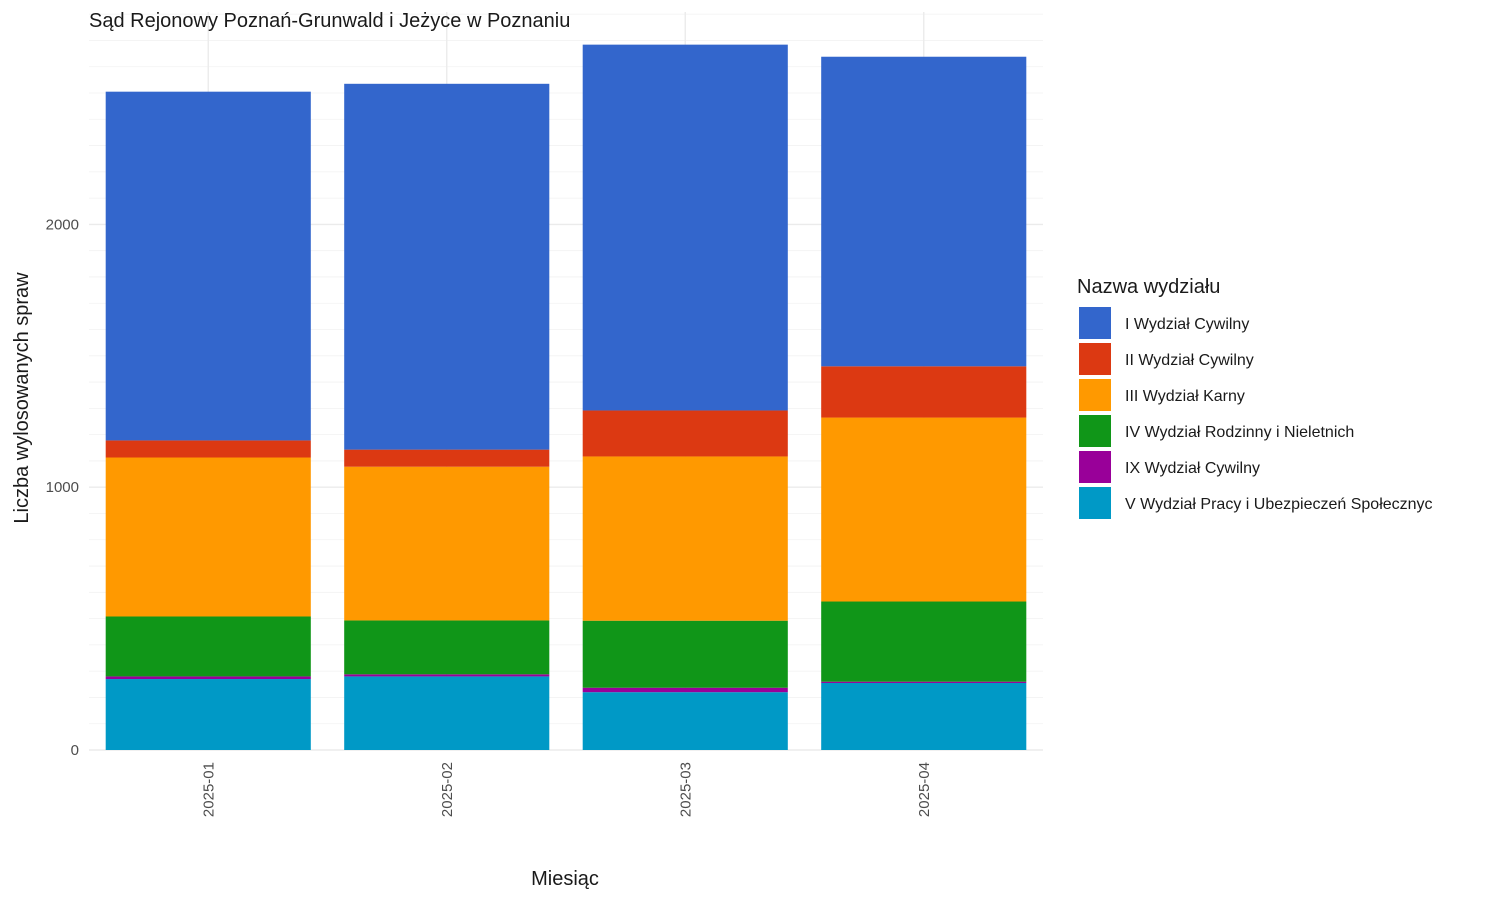 Image resolution: width=1500 pixels, height=900 pixels. I want to click on x-axis-ticks: 2025-01 2025-02 2025-03 2025-04, so click(566, 789).